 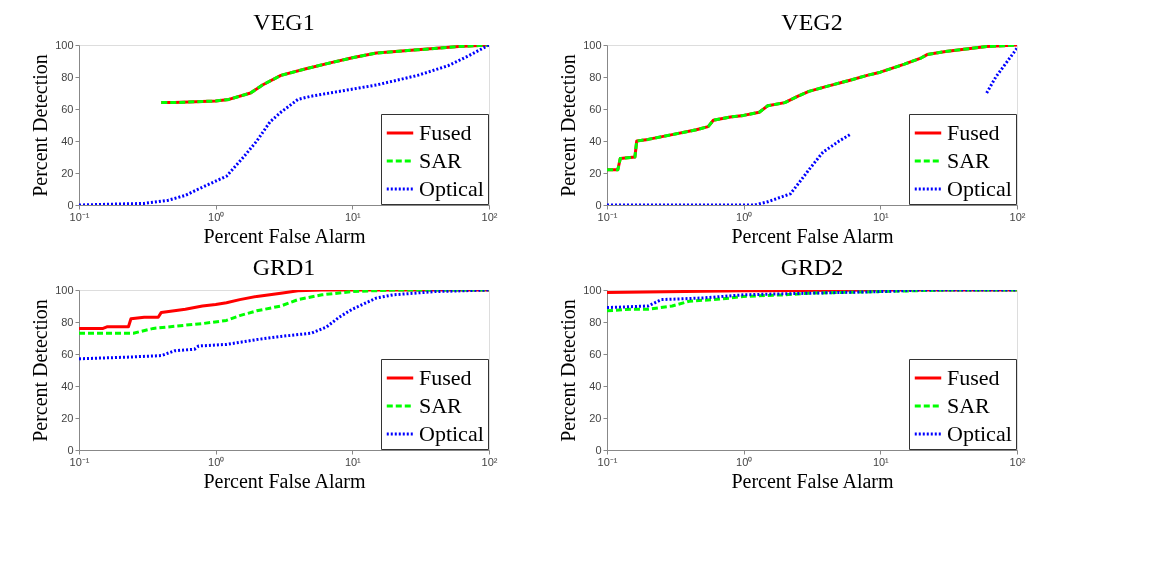 I want to click on chart-title: VEG1, so click(x=284, y=22).